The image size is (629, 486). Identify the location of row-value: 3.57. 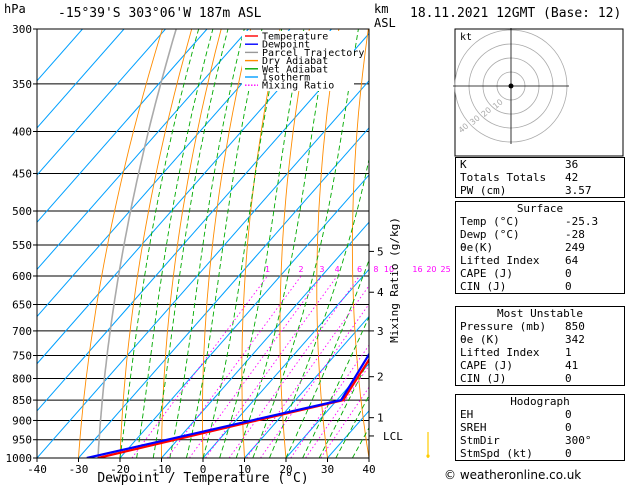
(578, 190).